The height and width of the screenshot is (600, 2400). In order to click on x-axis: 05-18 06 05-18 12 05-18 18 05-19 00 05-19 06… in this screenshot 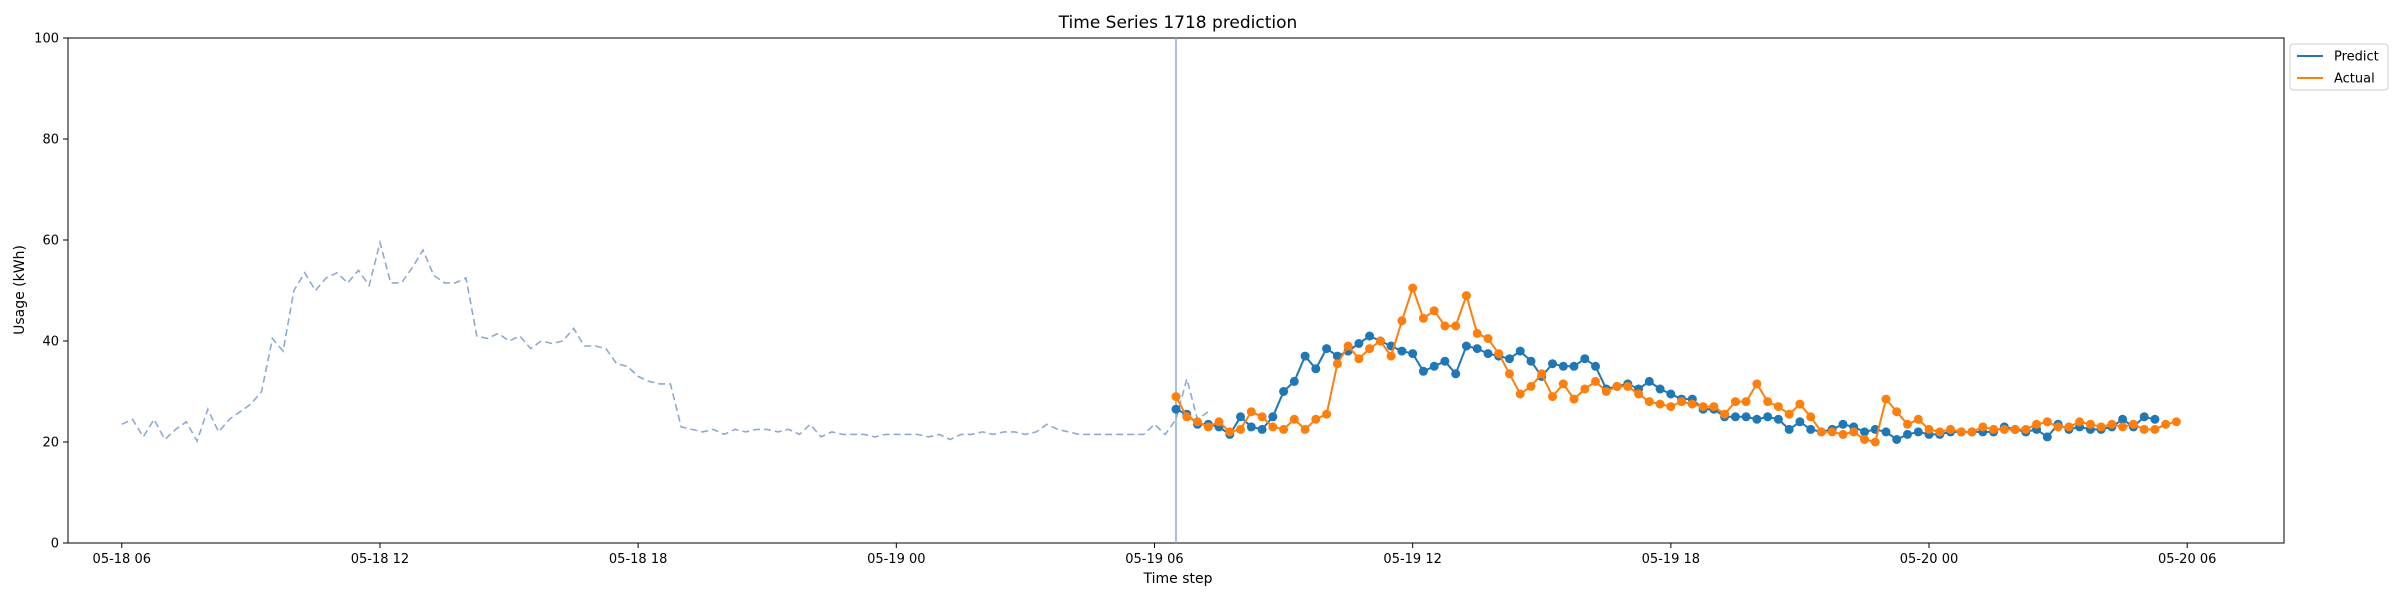, I will do `click(1154, 555)`.